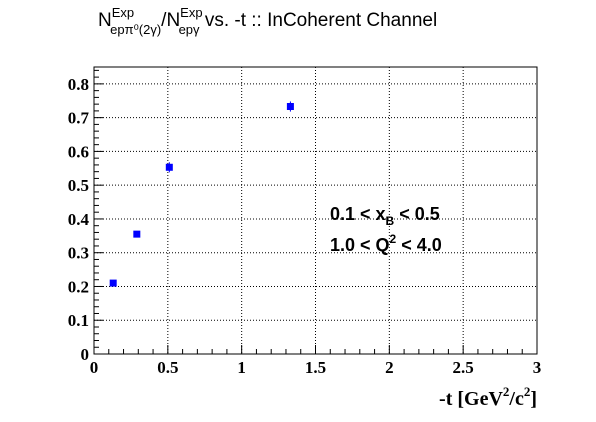  I want to click on x-axis-label: -t [GeV2/c2], so click(488, 397).